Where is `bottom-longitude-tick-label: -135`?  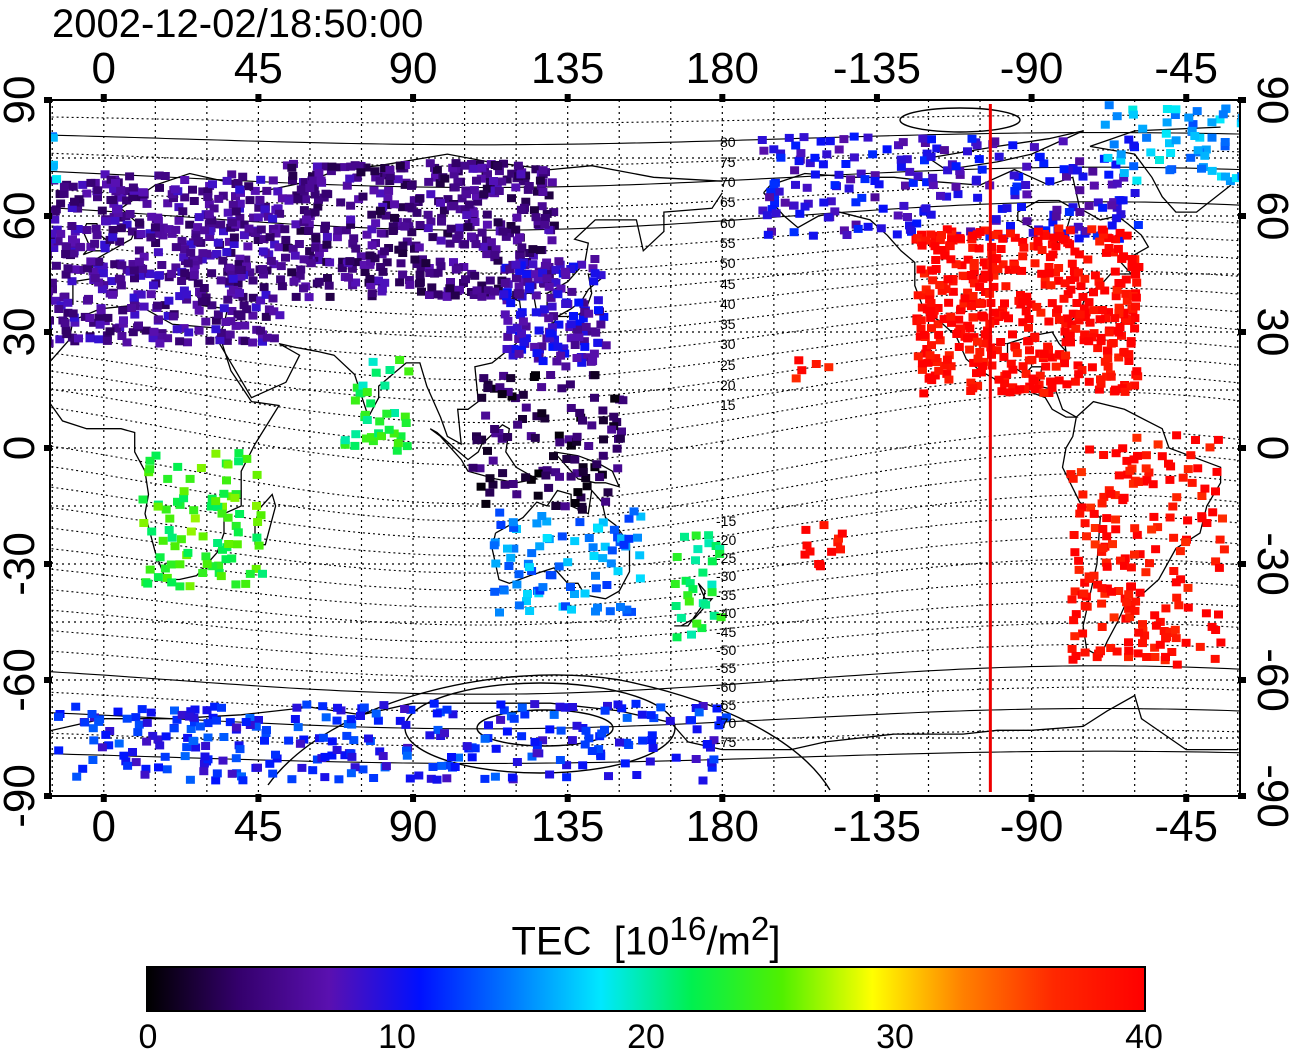 bottom-longitude-tick-label: -135 is located at coordinates (876, 826).